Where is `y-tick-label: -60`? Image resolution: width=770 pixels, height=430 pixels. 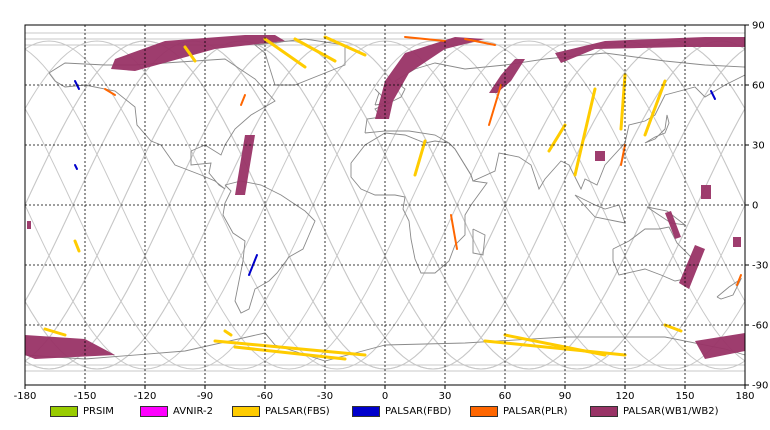 y-tick-label: -60 is located at coordinates (760, 326).